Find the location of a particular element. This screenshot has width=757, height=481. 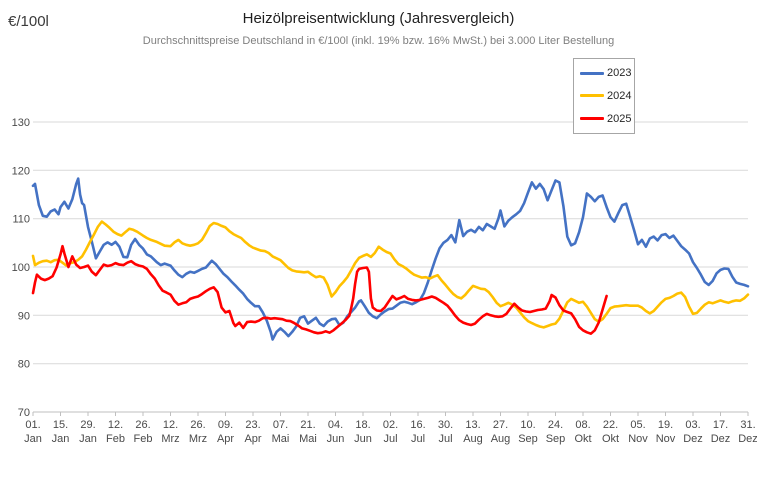

x-axis-label-day: 27. is located at coordinates (500, 425).